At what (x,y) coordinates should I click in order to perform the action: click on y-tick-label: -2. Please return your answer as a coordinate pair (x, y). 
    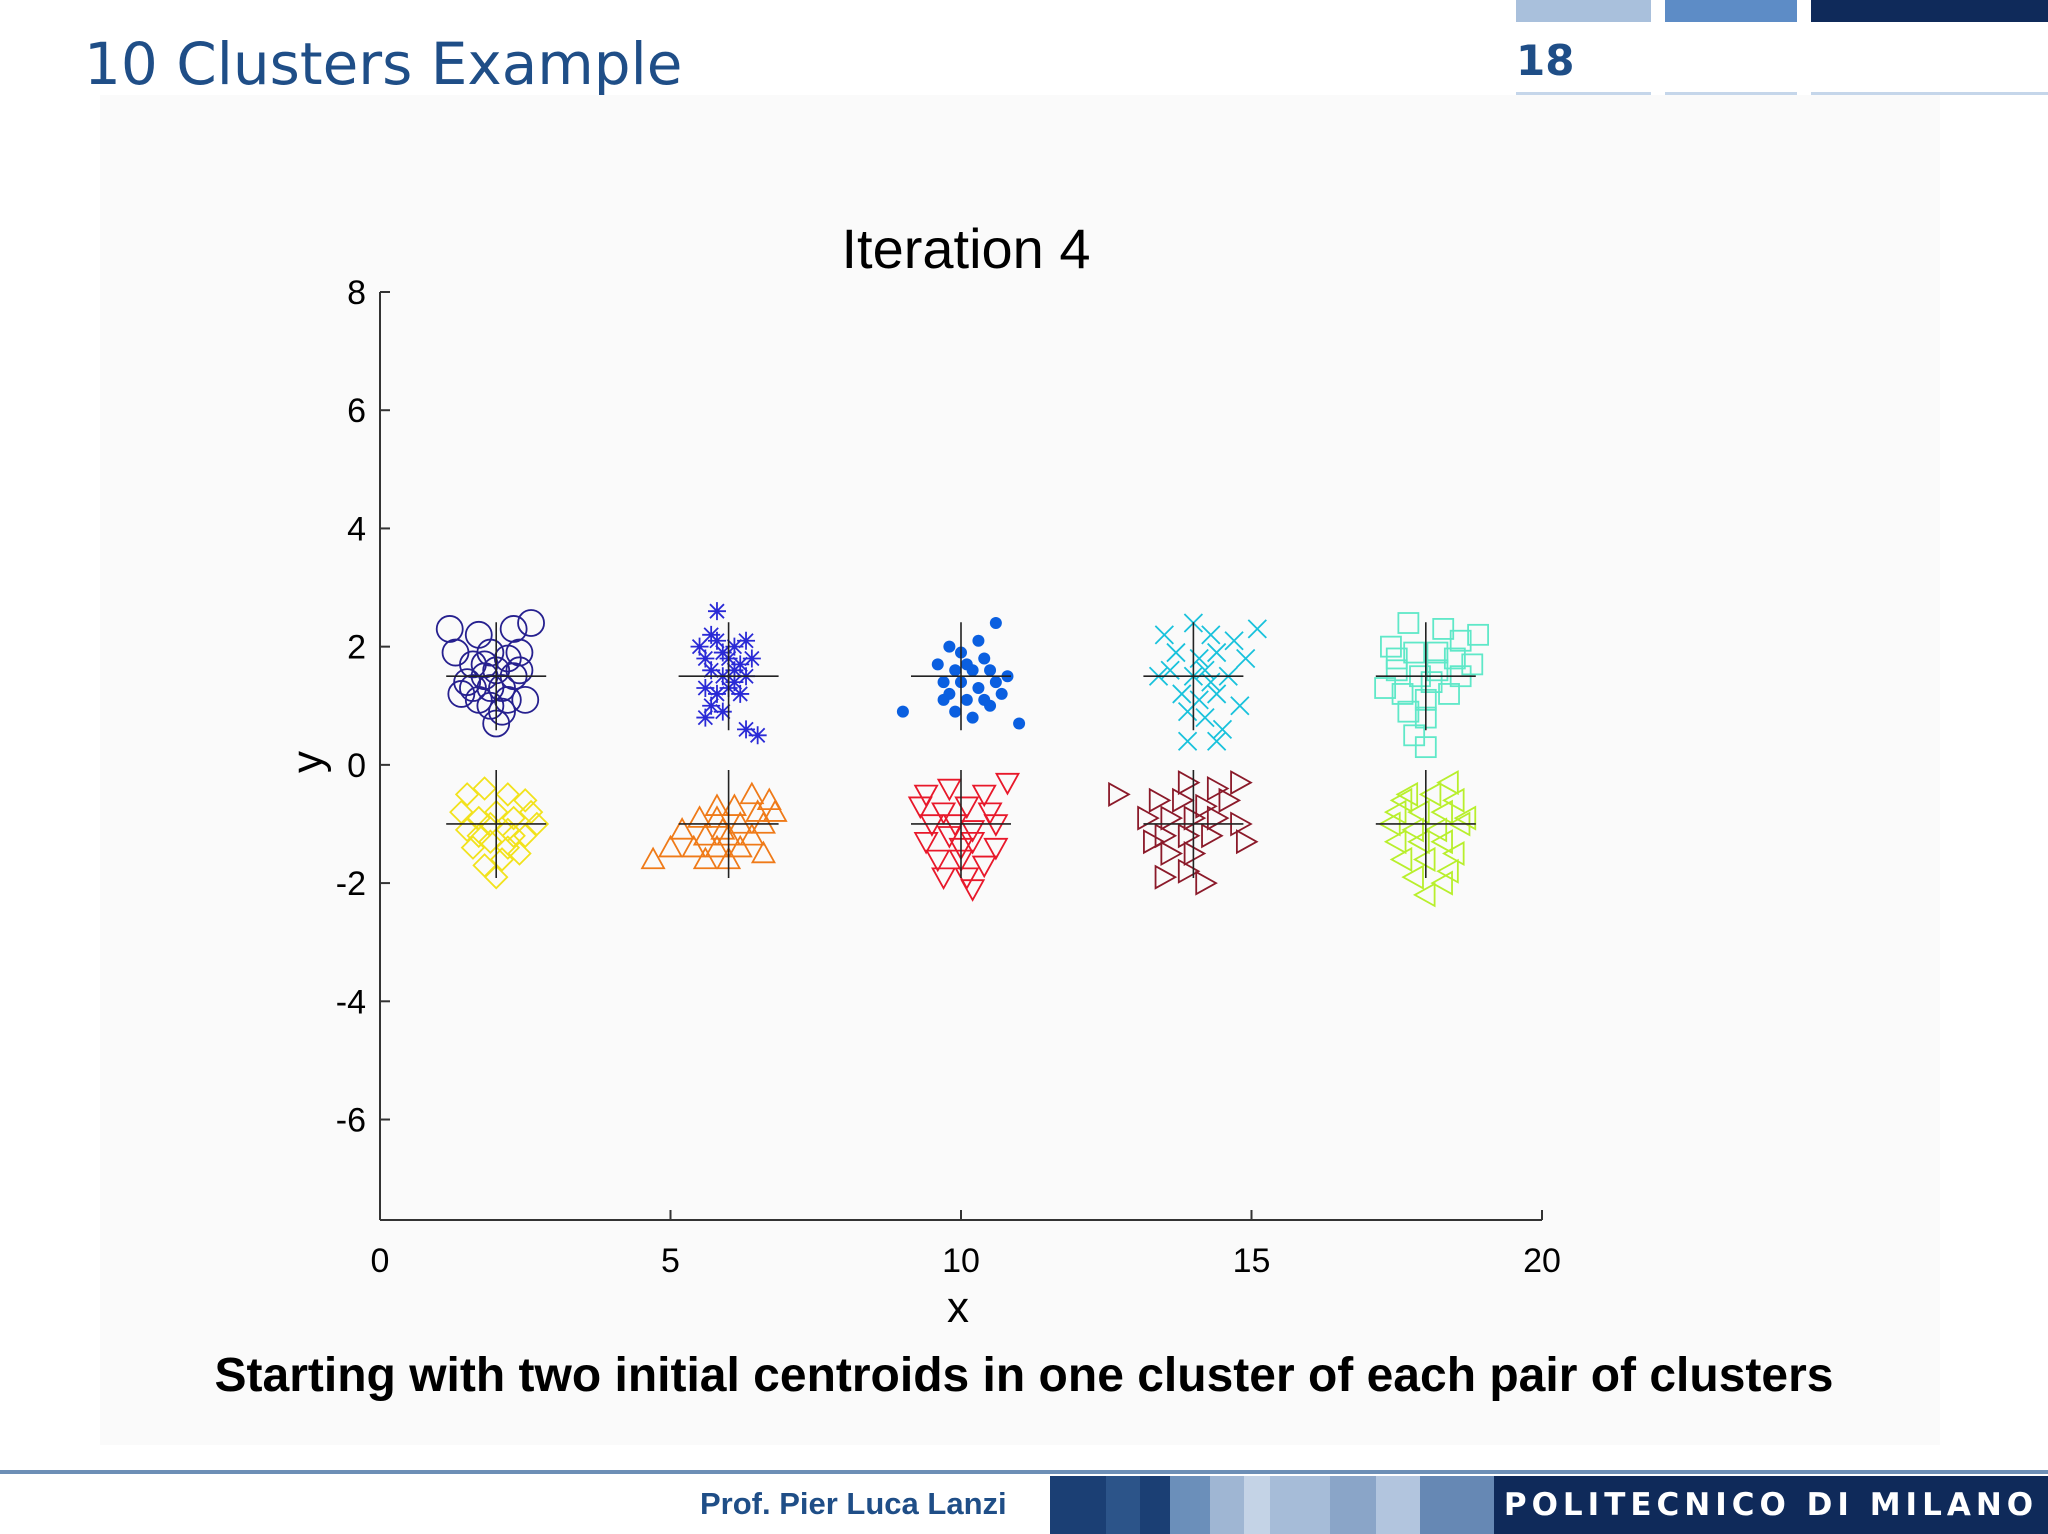
    Looking at the image, I should click on (351, 884).